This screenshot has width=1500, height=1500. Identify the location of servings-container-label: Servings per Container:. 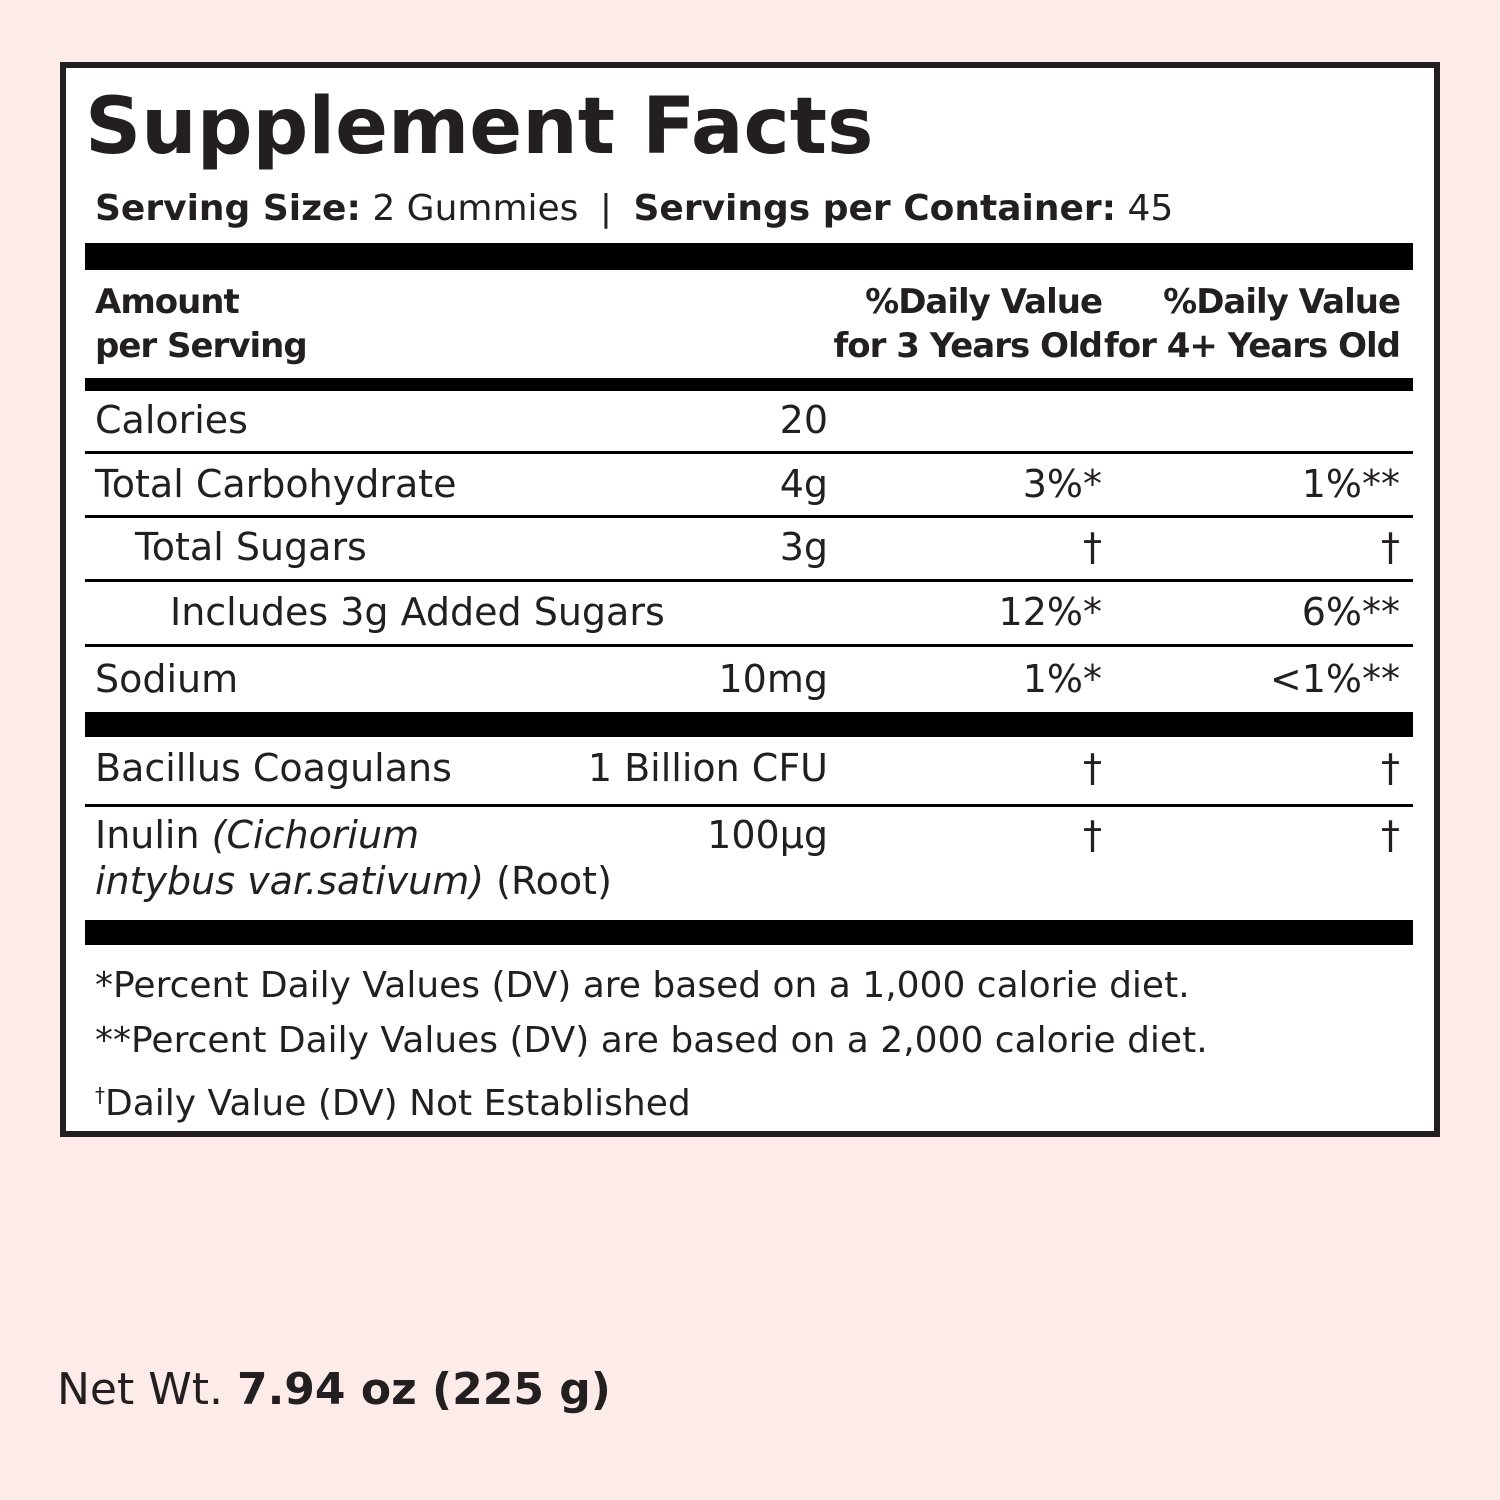
(875, 208).